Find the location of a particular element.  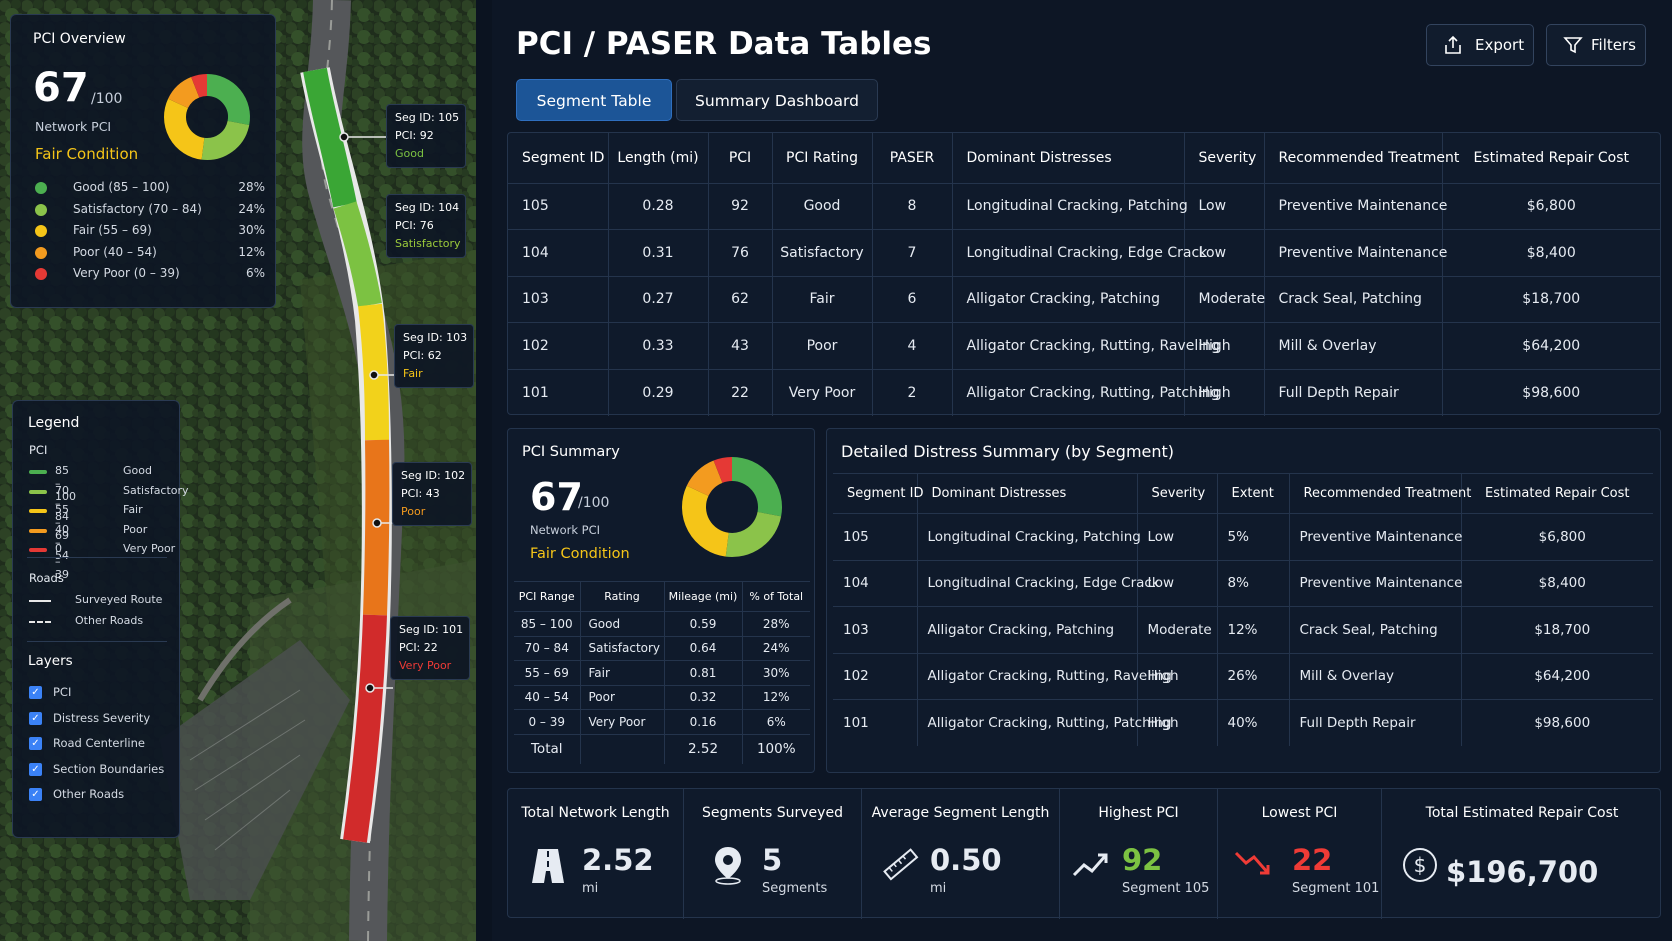

segment-callout: Seg ID: 103 PCI: 62 Fair is located at coordinates (434, 356).